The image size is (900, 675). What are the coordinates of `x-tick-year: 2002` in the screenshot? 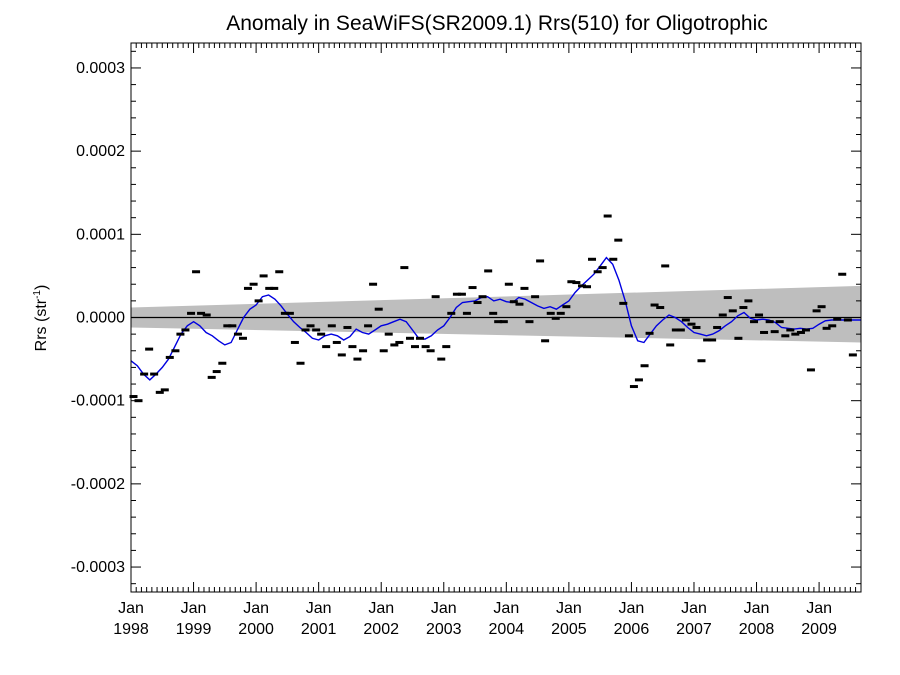 It's located at (381, 629).